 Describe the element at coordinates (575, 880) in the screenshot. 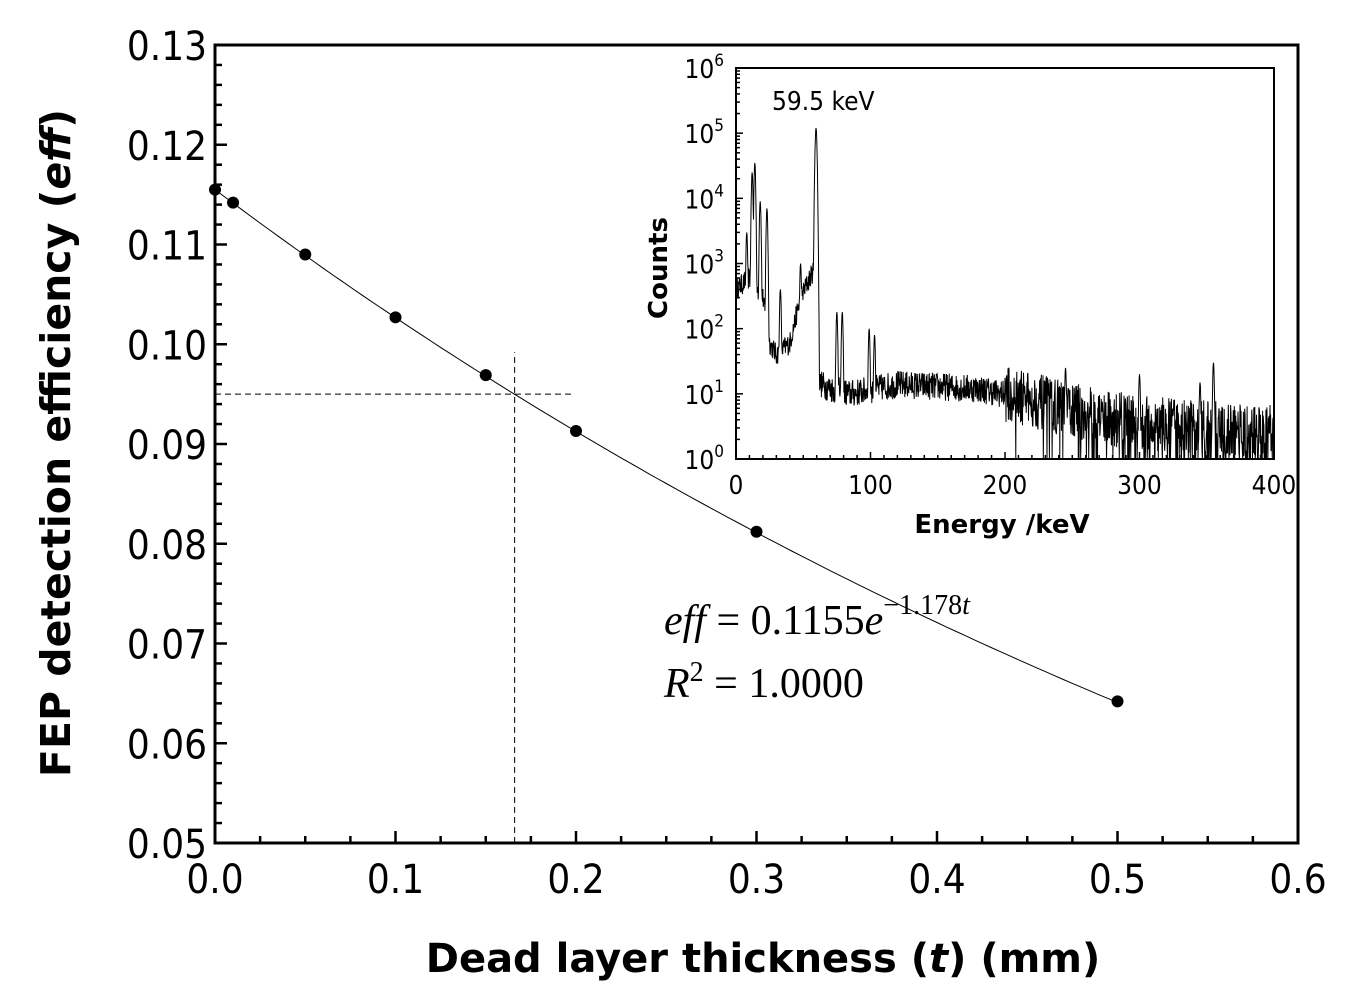

I see `x-tick-label: 0.2` at that location.